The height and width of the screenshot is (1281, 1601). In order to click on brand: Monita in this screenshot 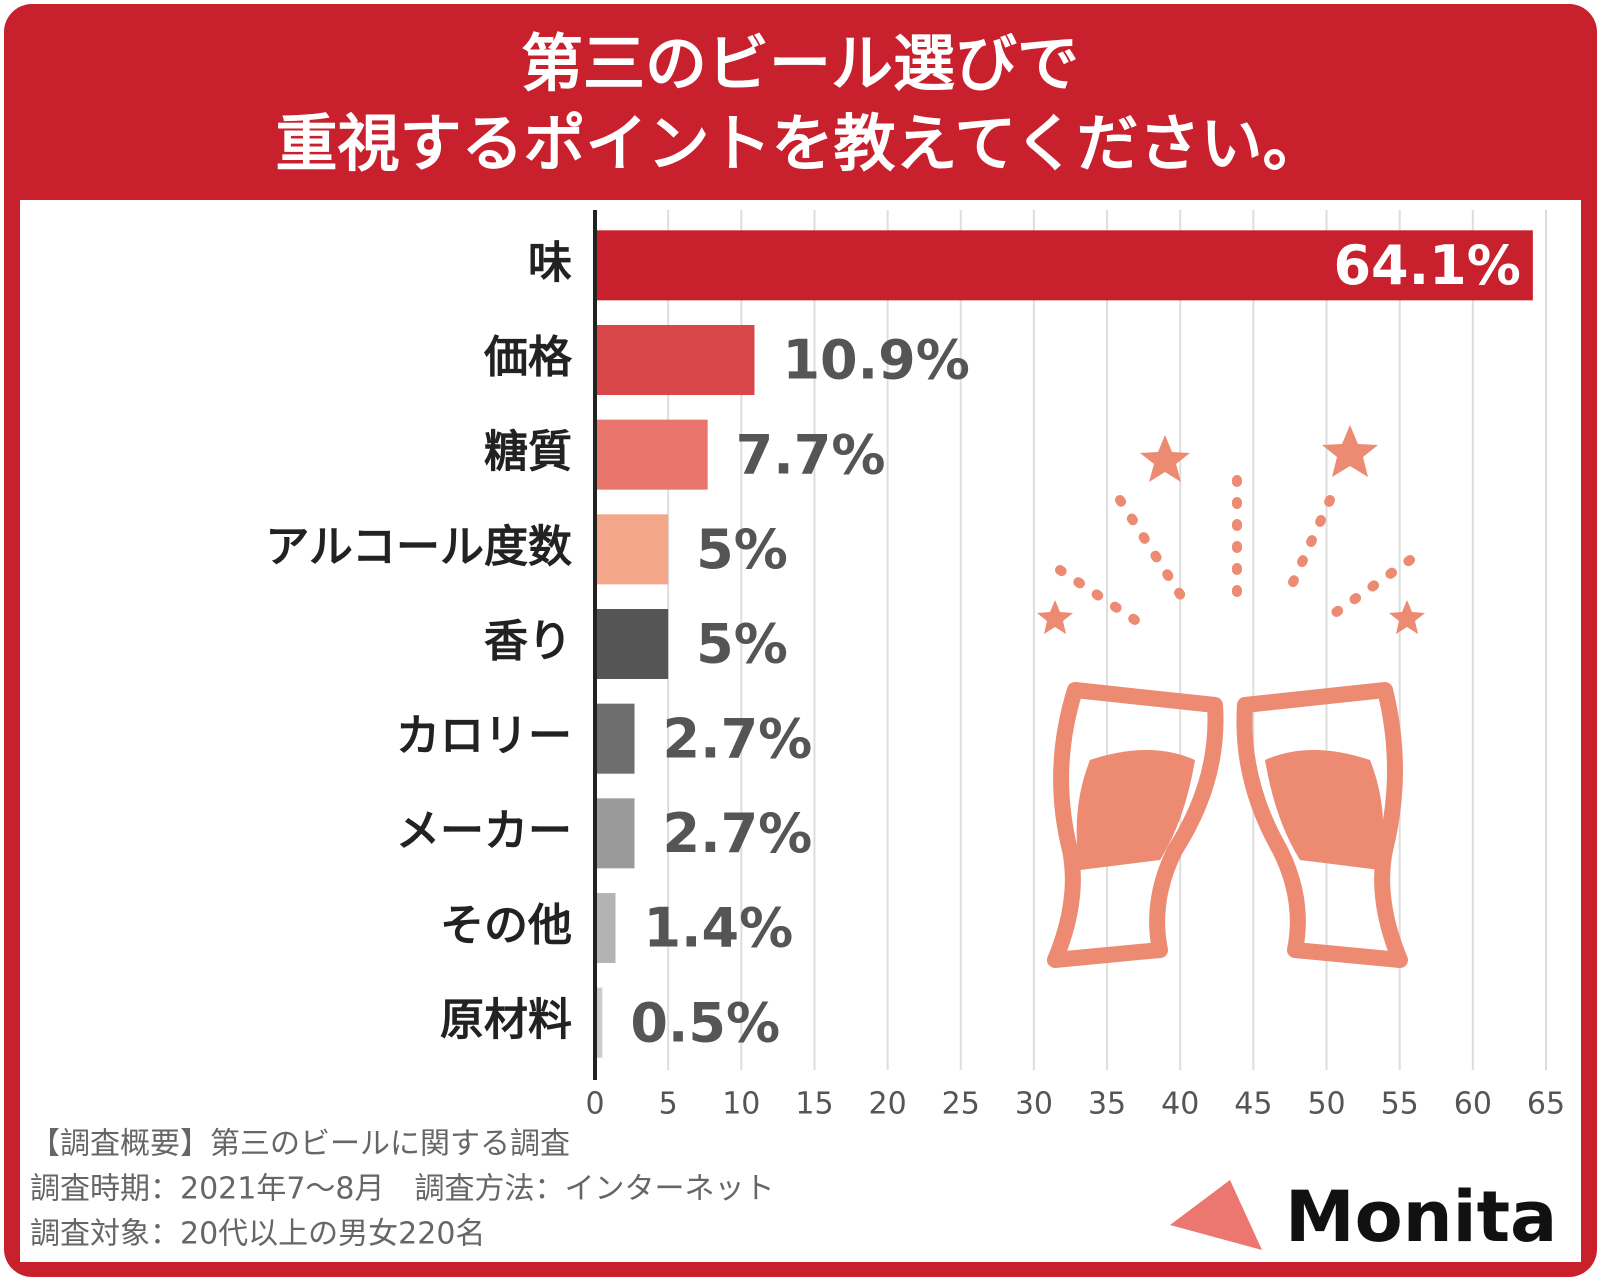, I will do `click(1421, 1217)`.